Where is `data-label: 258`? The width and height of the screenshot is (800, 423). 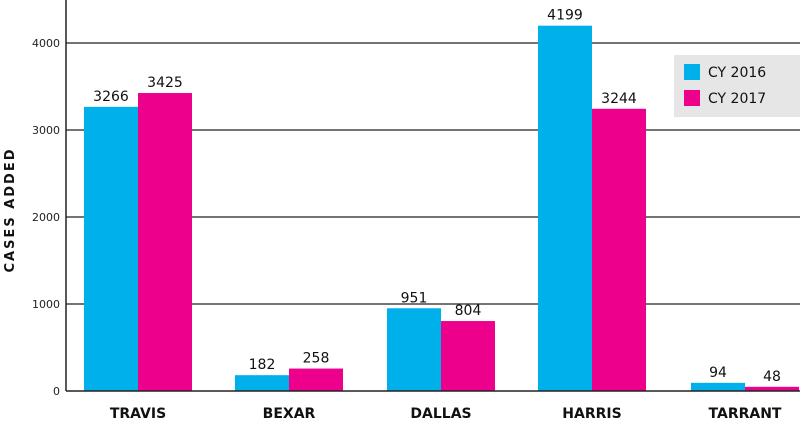
data-label: 258 is located at coordinates (316, 359).